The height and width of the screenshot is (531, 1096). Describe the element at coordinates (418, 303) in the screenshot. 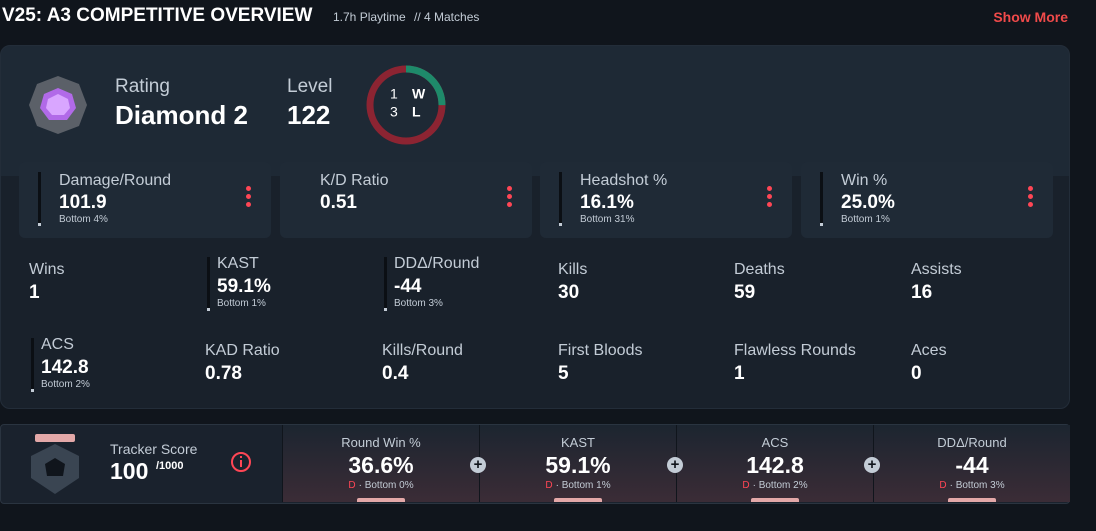

I see `stat-sub: Bottom 3%` at that location.